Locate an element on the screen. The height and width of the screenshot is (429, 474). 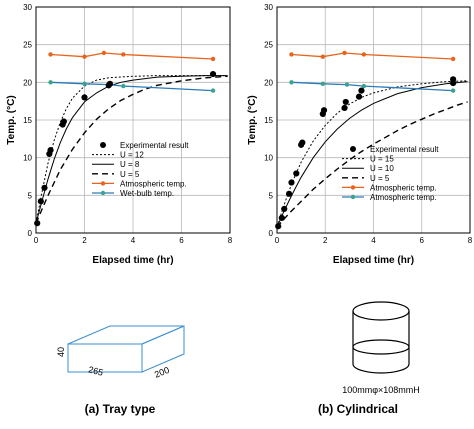
tray-side-face is located at coordinates (163, 349).